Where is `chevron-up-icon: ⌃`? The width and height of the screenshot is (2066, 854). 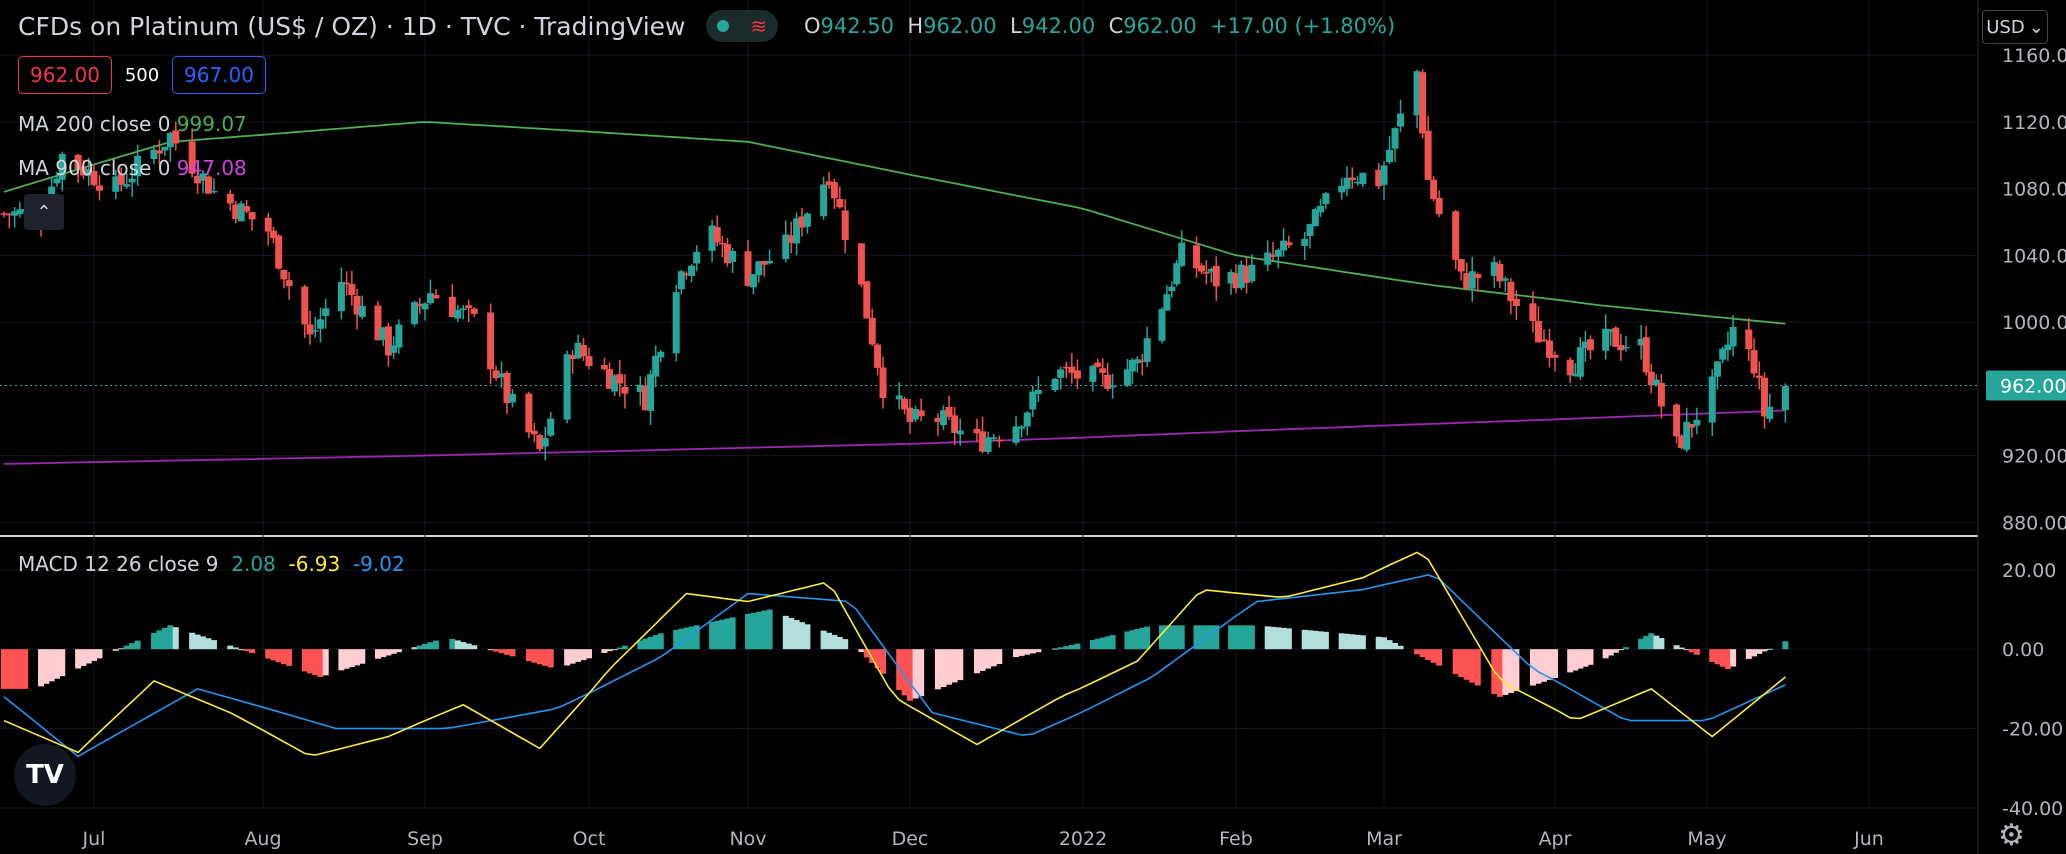 chevron-up-icon: ⌃ is located at coordinates (44, 212).